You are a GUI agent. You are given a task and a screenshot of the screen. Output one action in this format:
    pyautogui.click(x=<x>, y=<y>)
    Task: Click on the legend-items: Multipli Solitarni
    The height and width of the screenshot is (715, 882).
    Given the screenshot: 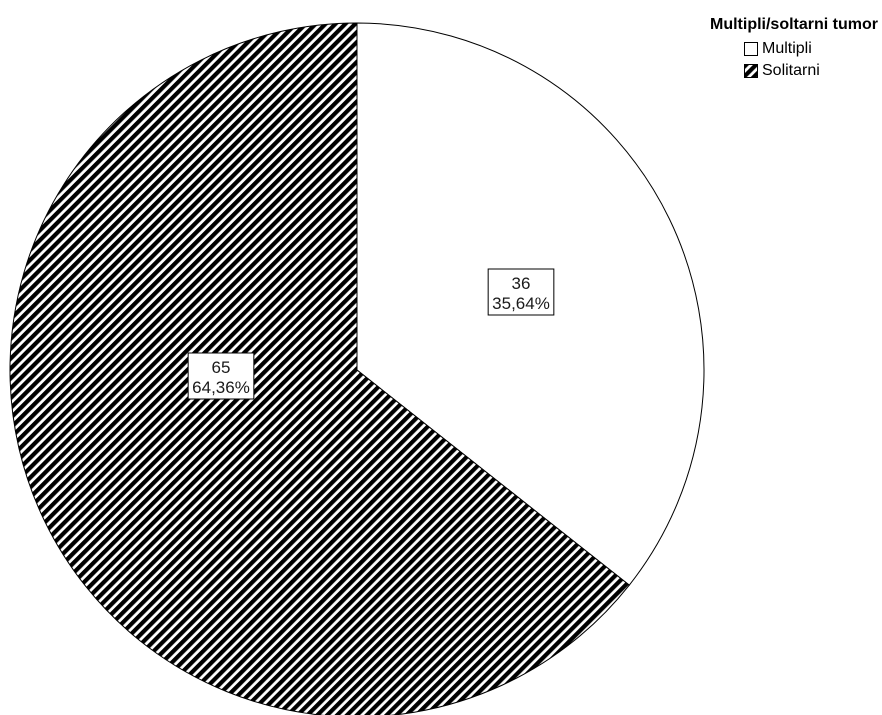 What is the action you would take?
    pyautogui.click(x=812, y=60)
    